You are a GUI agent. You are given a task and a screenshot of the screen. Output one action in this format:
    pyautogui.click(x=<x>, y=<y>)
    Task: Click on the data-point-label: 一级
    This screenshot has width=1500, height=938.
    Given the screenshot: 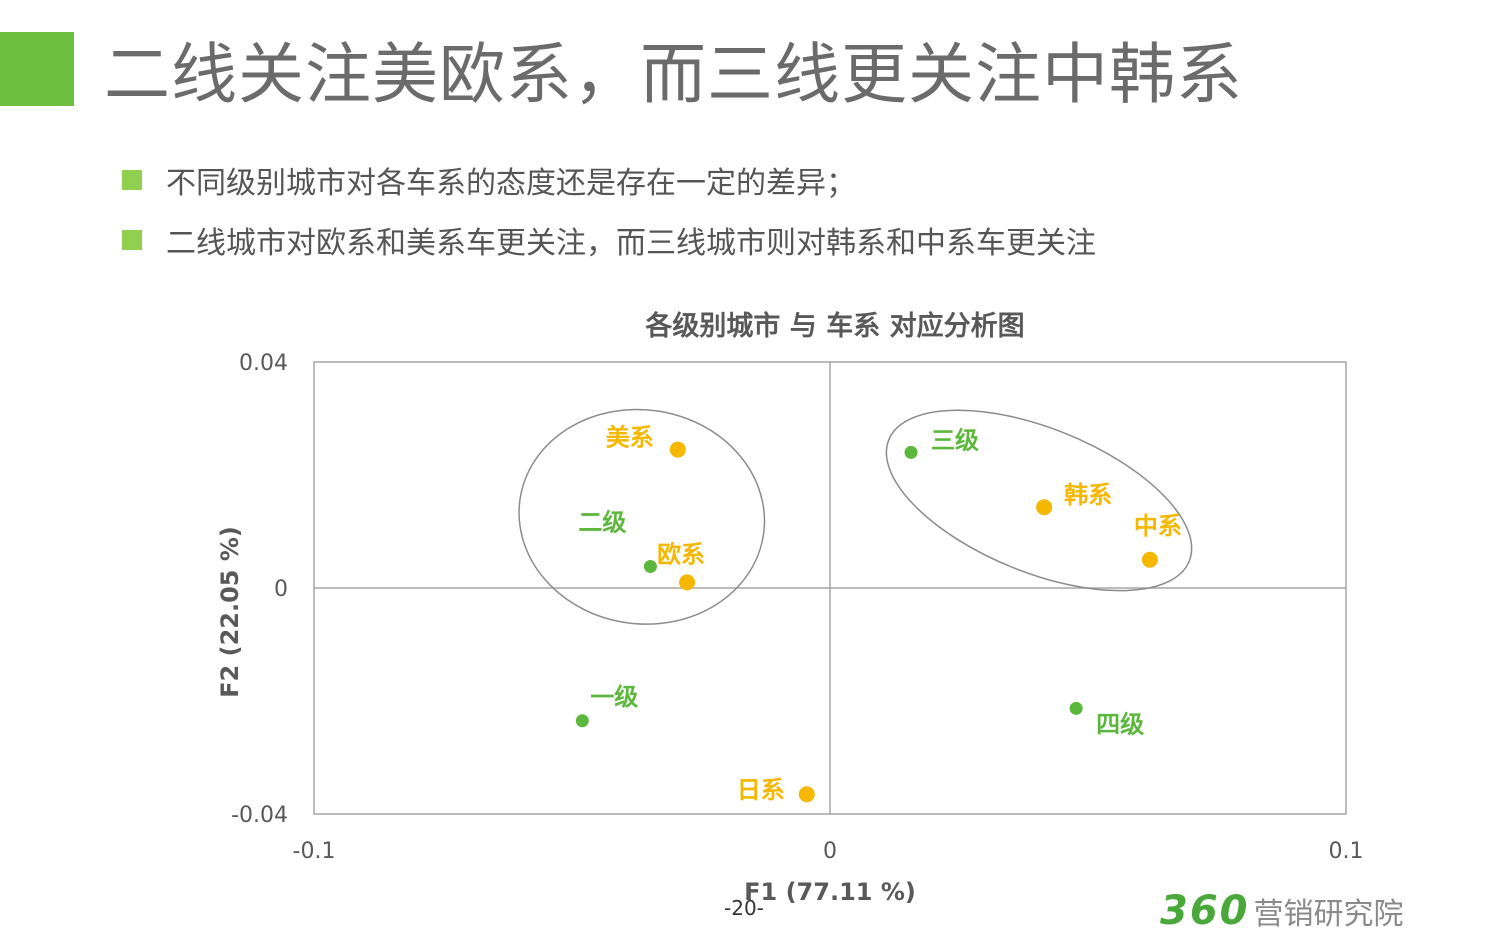 What is the action you would take?
    pyautogui.click(x=614, y=697)
    